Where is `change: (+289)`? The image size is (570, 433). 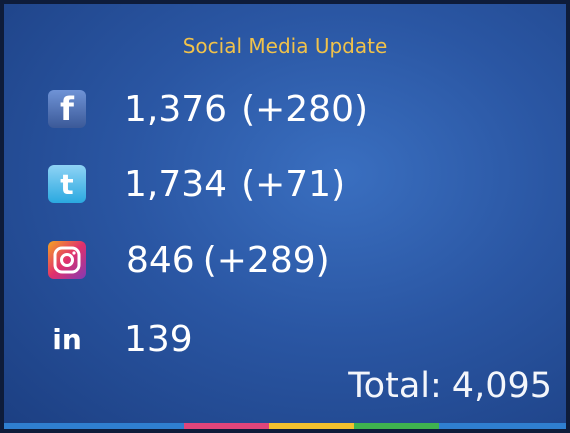
change: (+289) is located at coordinates (266, 260).